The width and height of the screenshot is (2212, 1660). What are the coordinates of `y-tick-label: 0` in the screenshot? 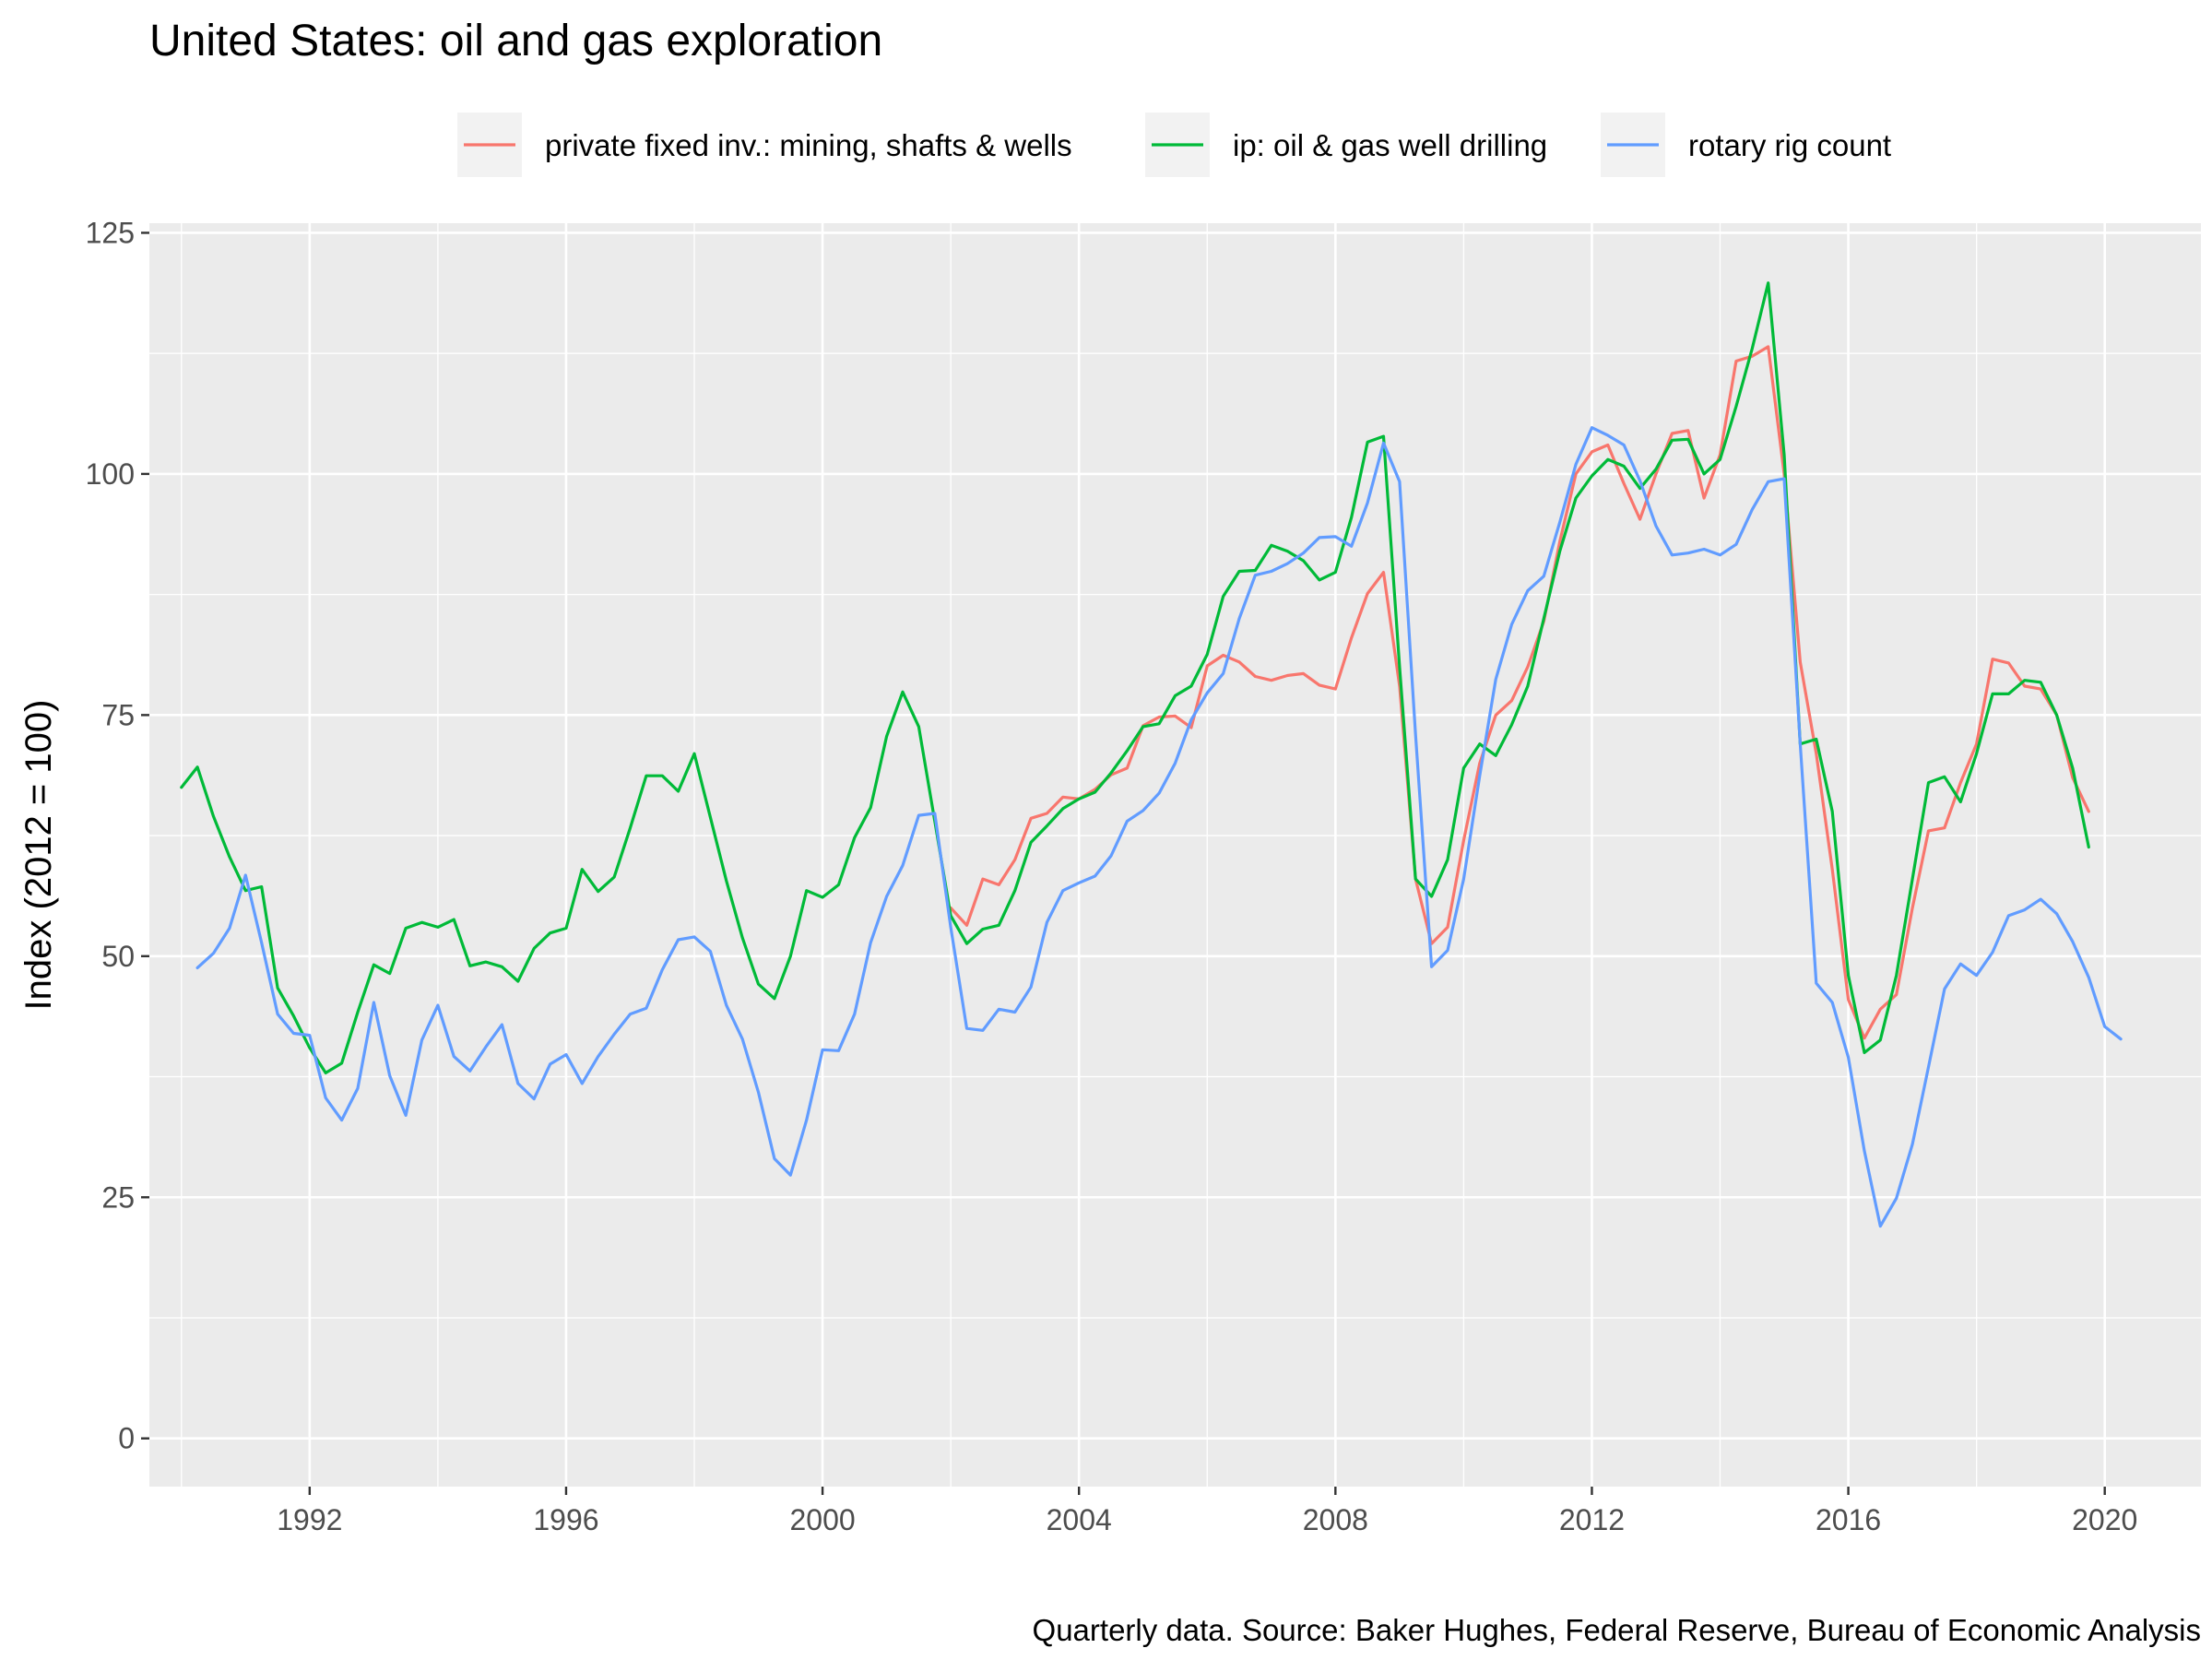 It's located at (127, 1438).